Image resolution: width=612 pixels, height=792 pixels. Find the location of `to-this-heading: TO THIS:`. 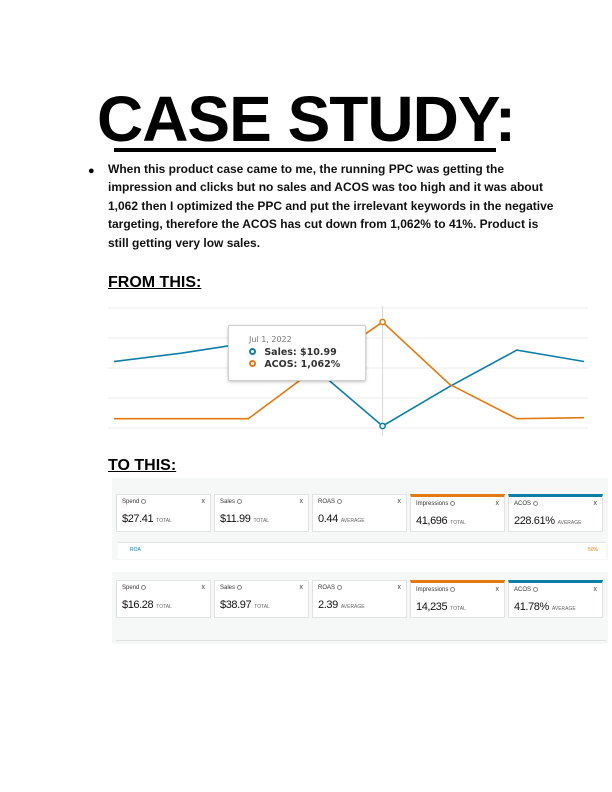

to-this-heading: TO THIS: is located at coordinates (142, 465).